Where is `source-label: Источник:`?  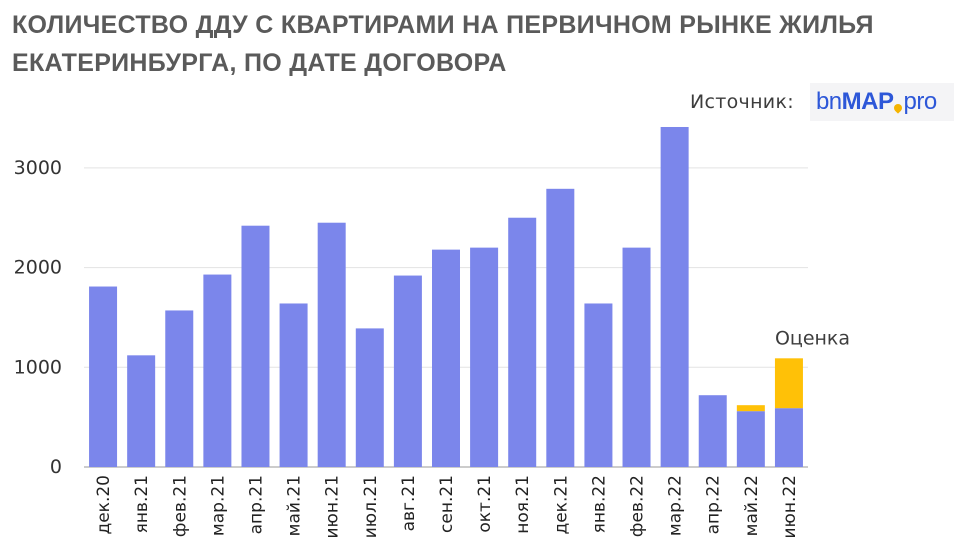
source-label: Источник: is located at coordinates (742, 102).